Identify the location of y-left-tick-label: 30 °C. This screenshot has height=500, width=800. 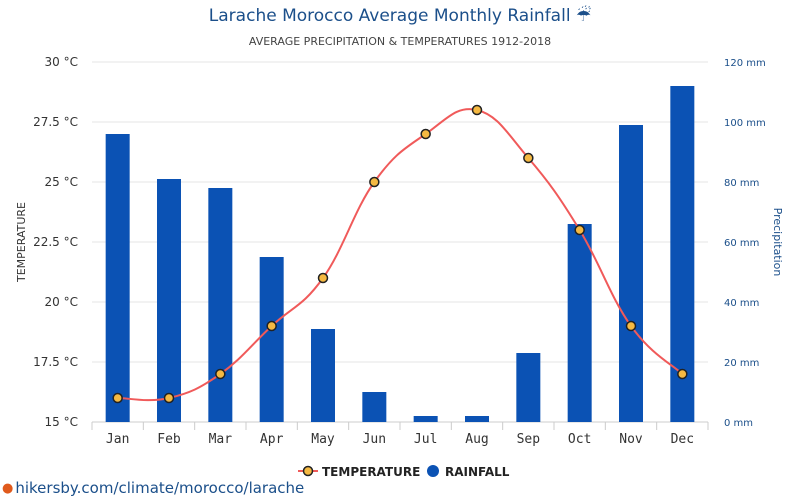
(61, 62).